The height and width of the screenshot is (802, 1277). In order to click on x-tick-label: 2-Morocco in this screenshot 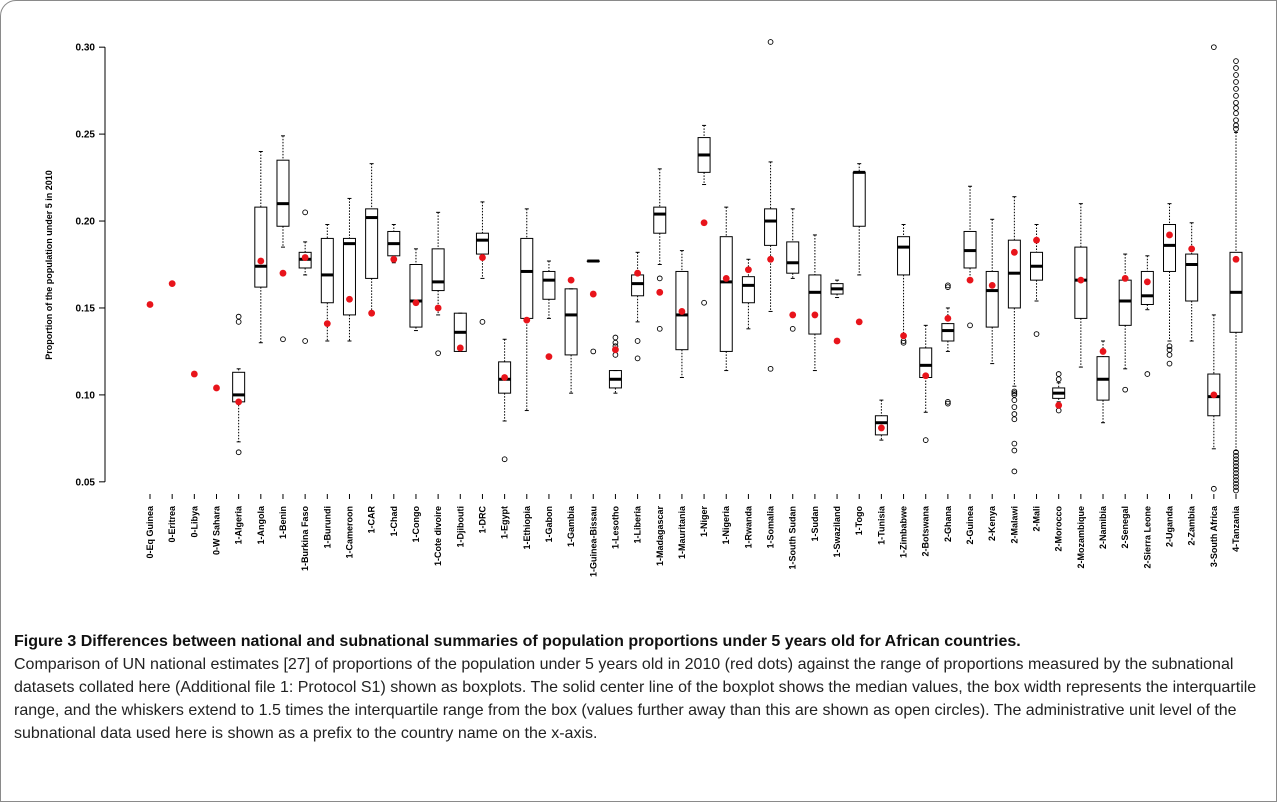, I will do `click(1059, 529)`.